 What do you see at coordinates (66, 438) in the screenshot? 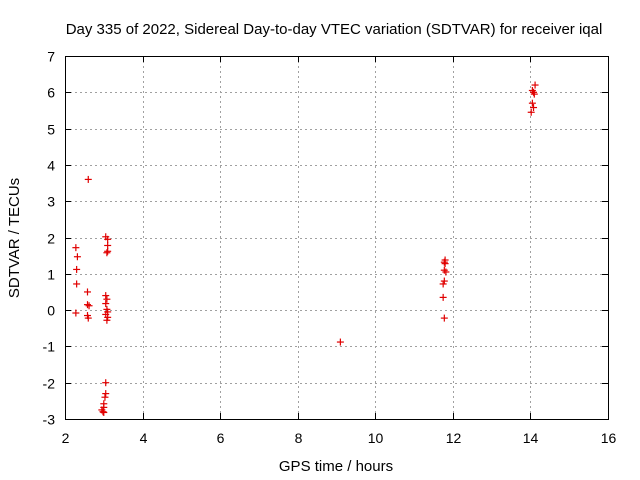
I see `x-tick-label: 2` at bounding box center [66, 438].